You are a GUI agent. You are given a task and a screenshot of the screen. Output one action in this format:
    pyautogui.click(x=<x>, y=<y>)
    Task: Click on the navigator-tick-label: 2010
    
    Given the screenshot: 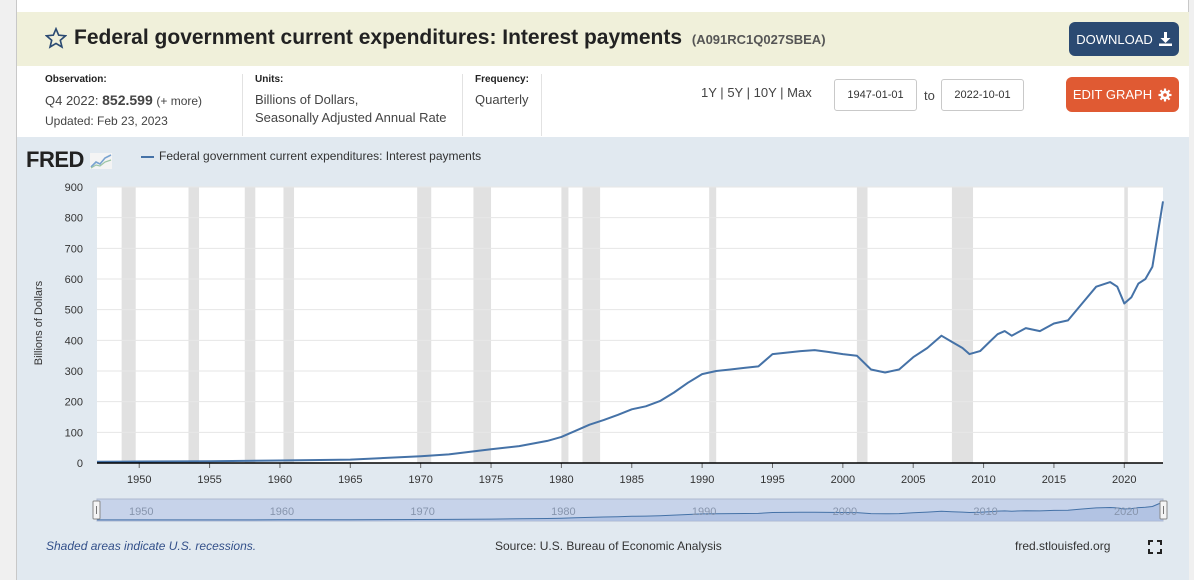 What is the action you would take?
    pyautogui.click(x=985, y=512)
    